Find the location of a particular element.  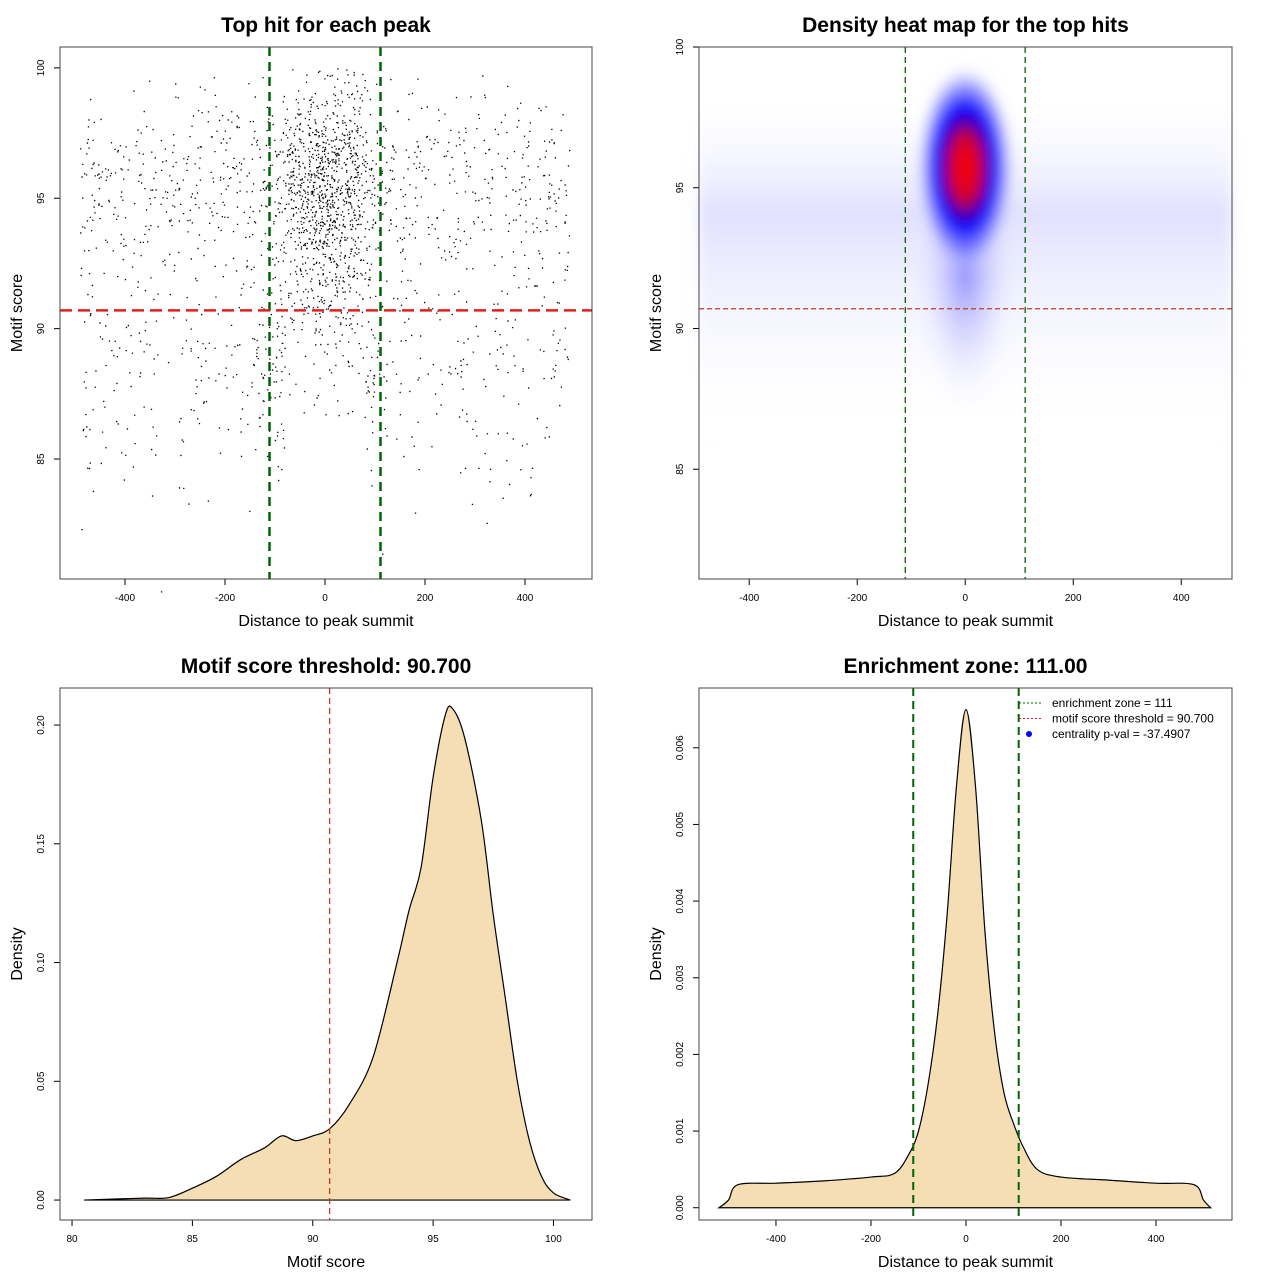

heatmap-cells is located at coordinates (965, 252).